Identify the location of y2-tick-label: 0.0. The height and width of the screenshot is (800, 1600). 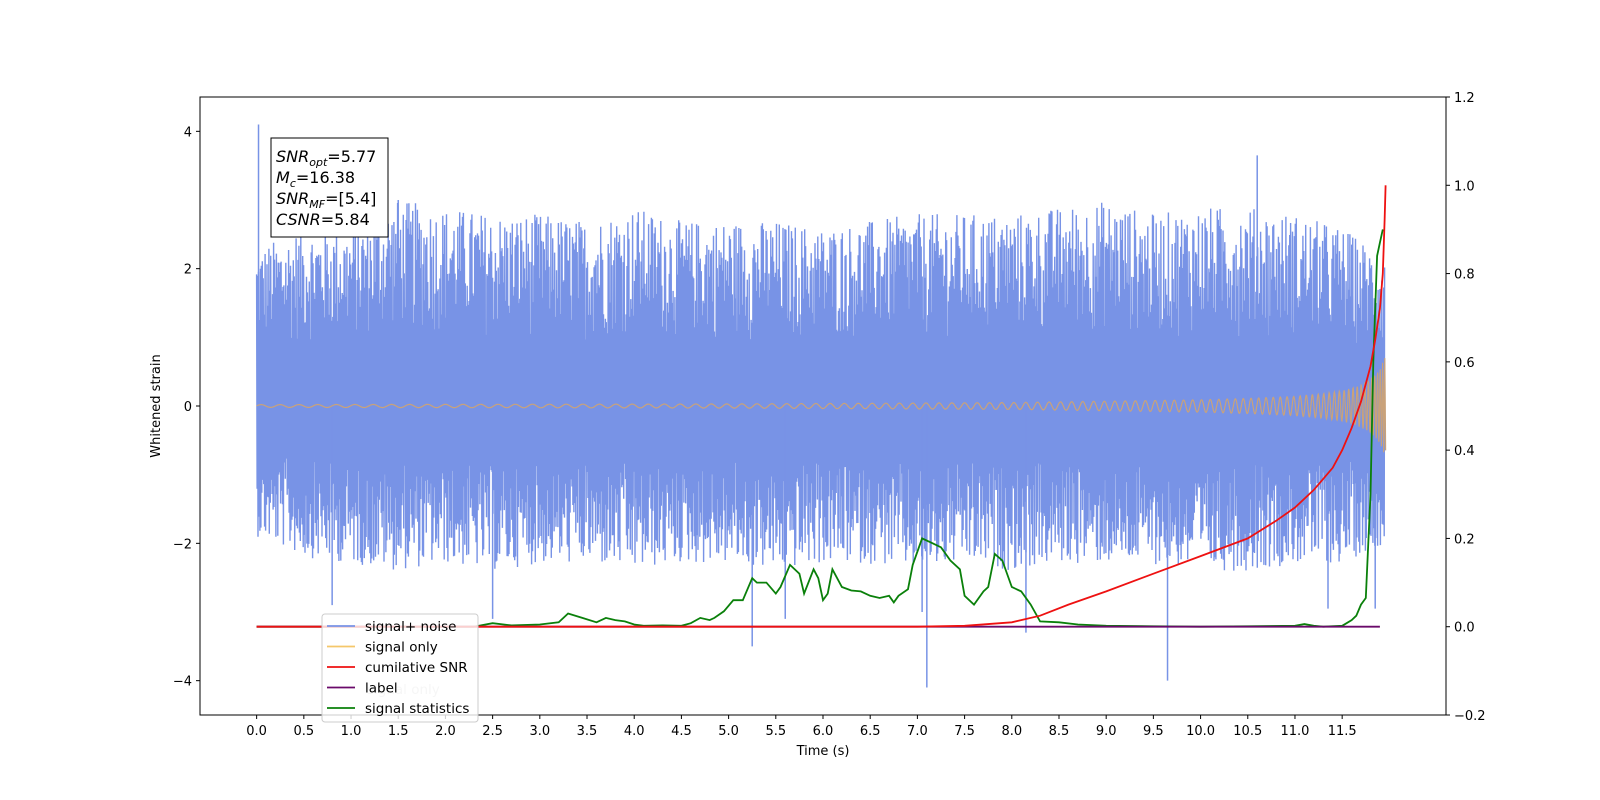
(1464, 628).